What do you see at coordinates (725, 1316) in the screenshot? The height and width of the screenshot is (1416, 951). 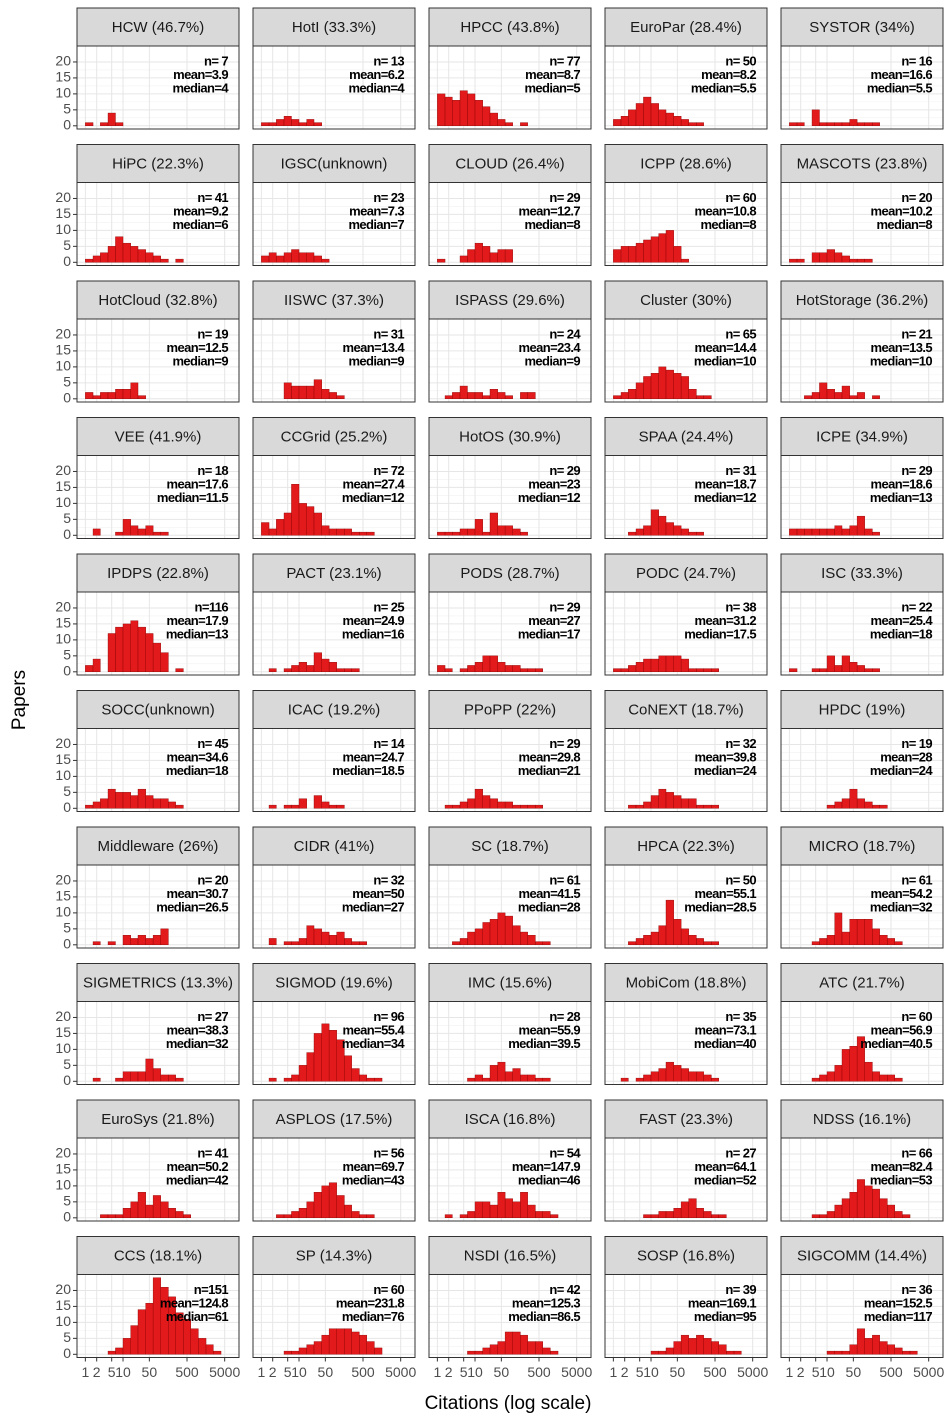 I see `annotation: median=95` at bounding box center [725, 1316].